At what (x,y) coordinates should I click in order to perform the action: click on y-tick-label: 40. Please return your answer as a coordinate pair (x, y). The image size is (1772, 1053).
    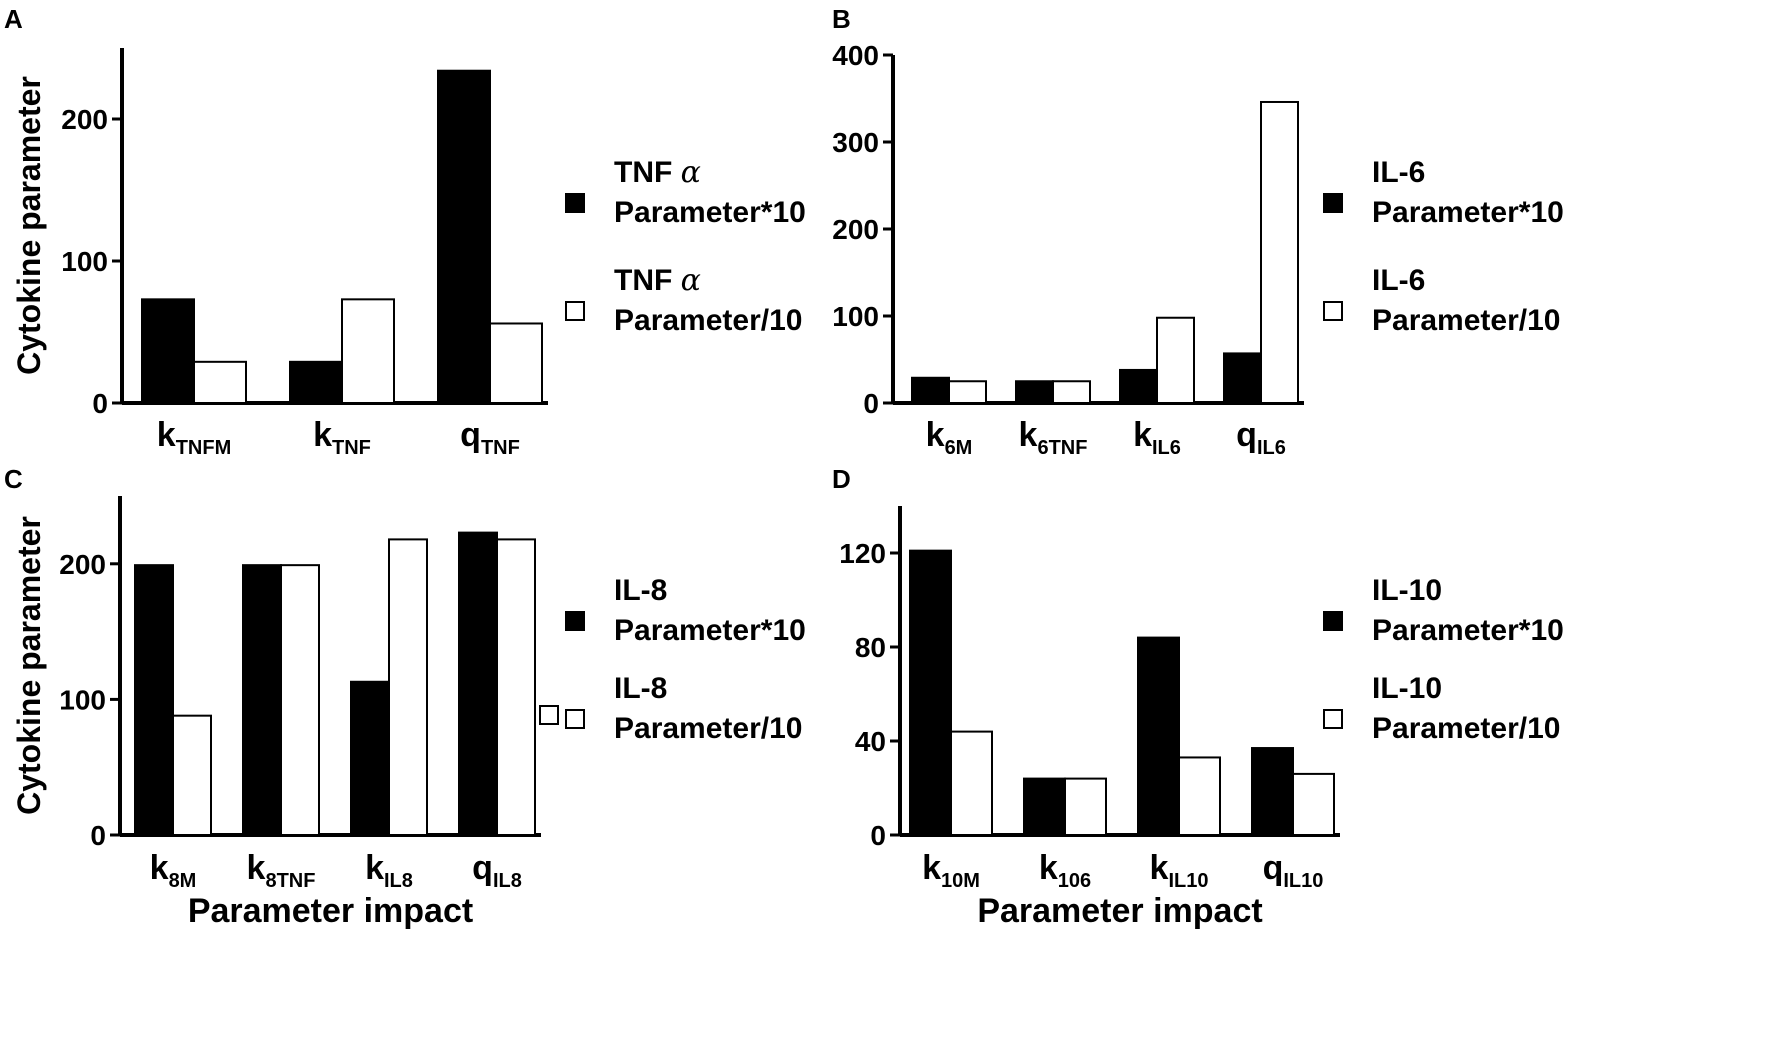
    Looking at the image, I should click on (870, 741).